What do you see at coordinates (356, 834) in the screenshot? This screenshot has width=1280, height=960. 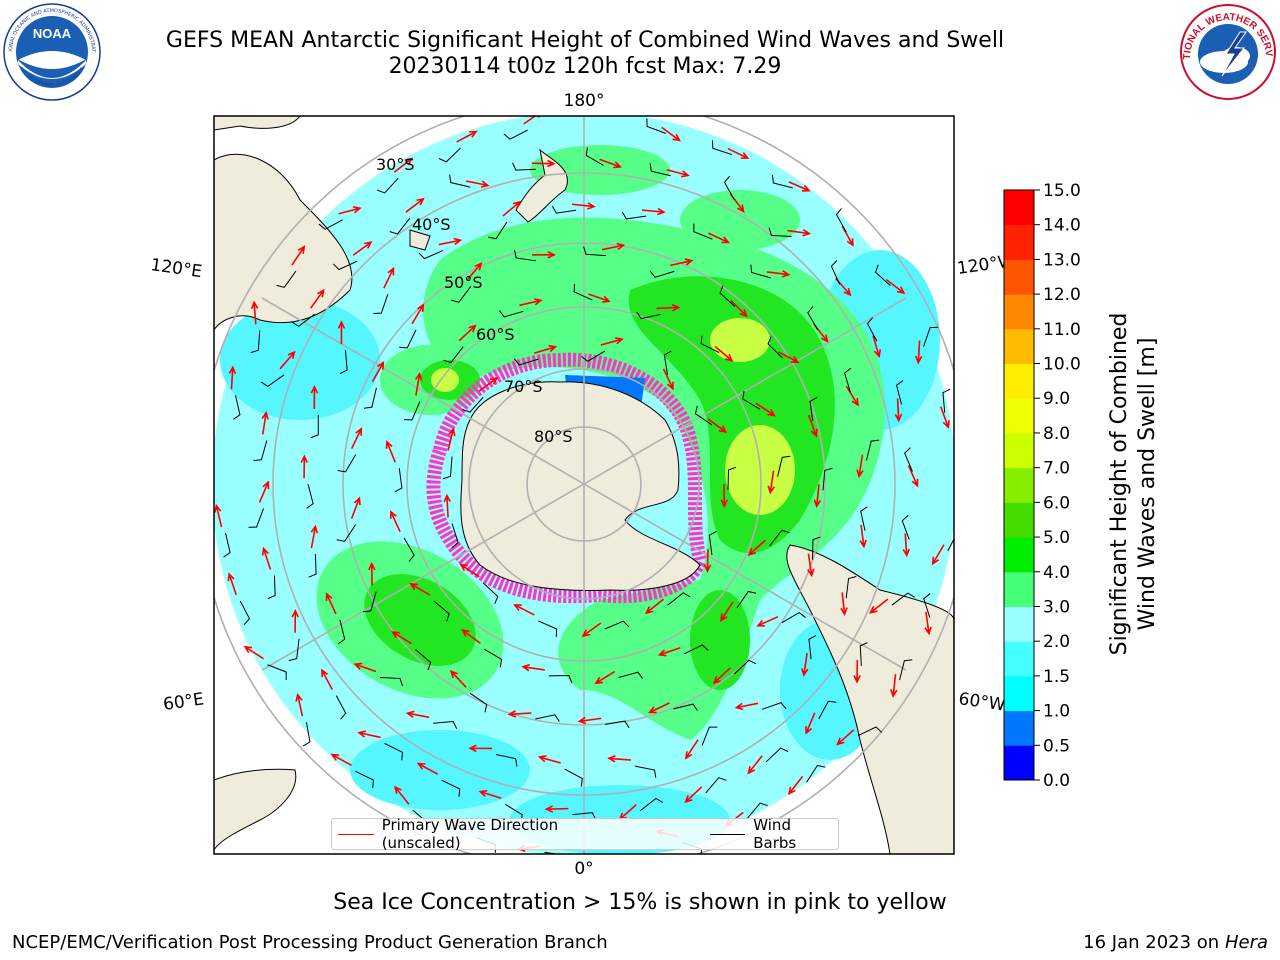 I see `legend-wave-swatch` at bounding box center [356, 834].